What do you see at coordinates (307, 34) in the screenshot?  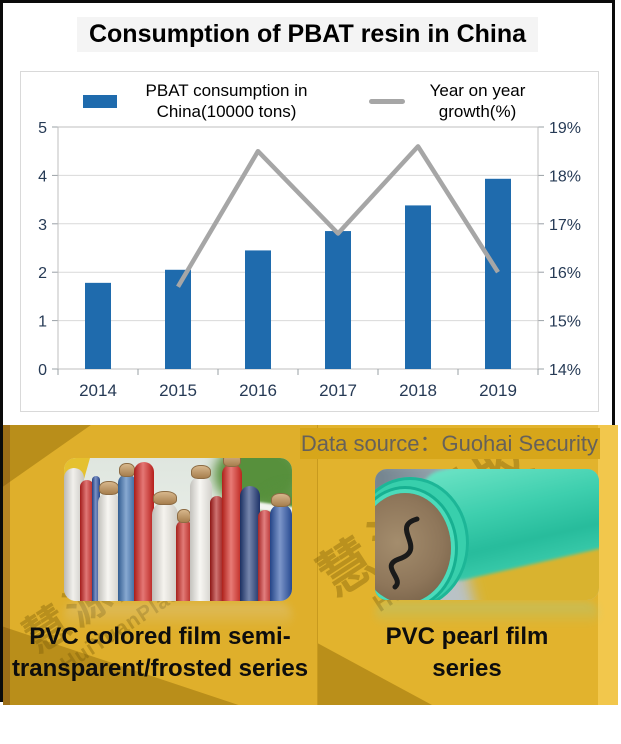 I see `page-title: Consumption of PBAT resin in China` at bounding box center [307, 34].